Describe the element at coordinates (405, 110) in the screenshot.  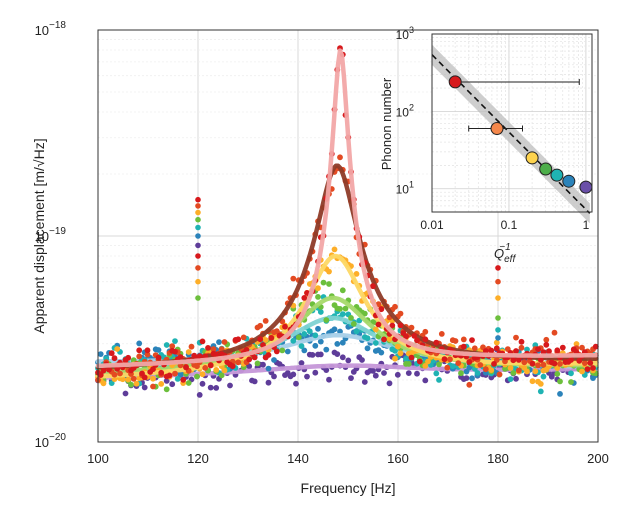
I see `inset-y-tick-label: 10²` at that location.